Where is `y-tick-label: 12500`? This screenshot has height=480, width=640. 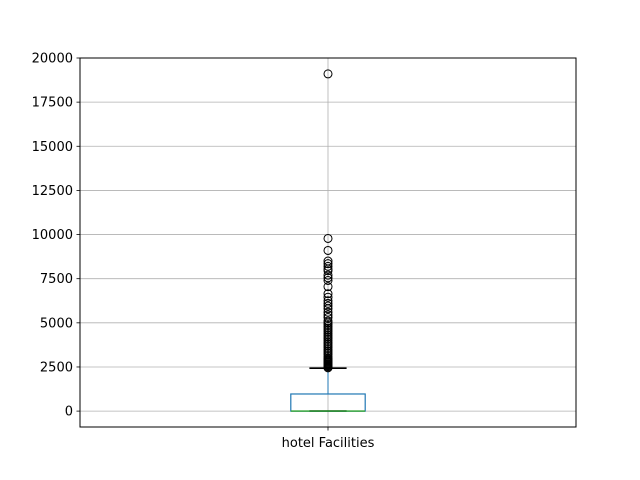
y-tick-label: 12500 is located at coordinates (52, 191).